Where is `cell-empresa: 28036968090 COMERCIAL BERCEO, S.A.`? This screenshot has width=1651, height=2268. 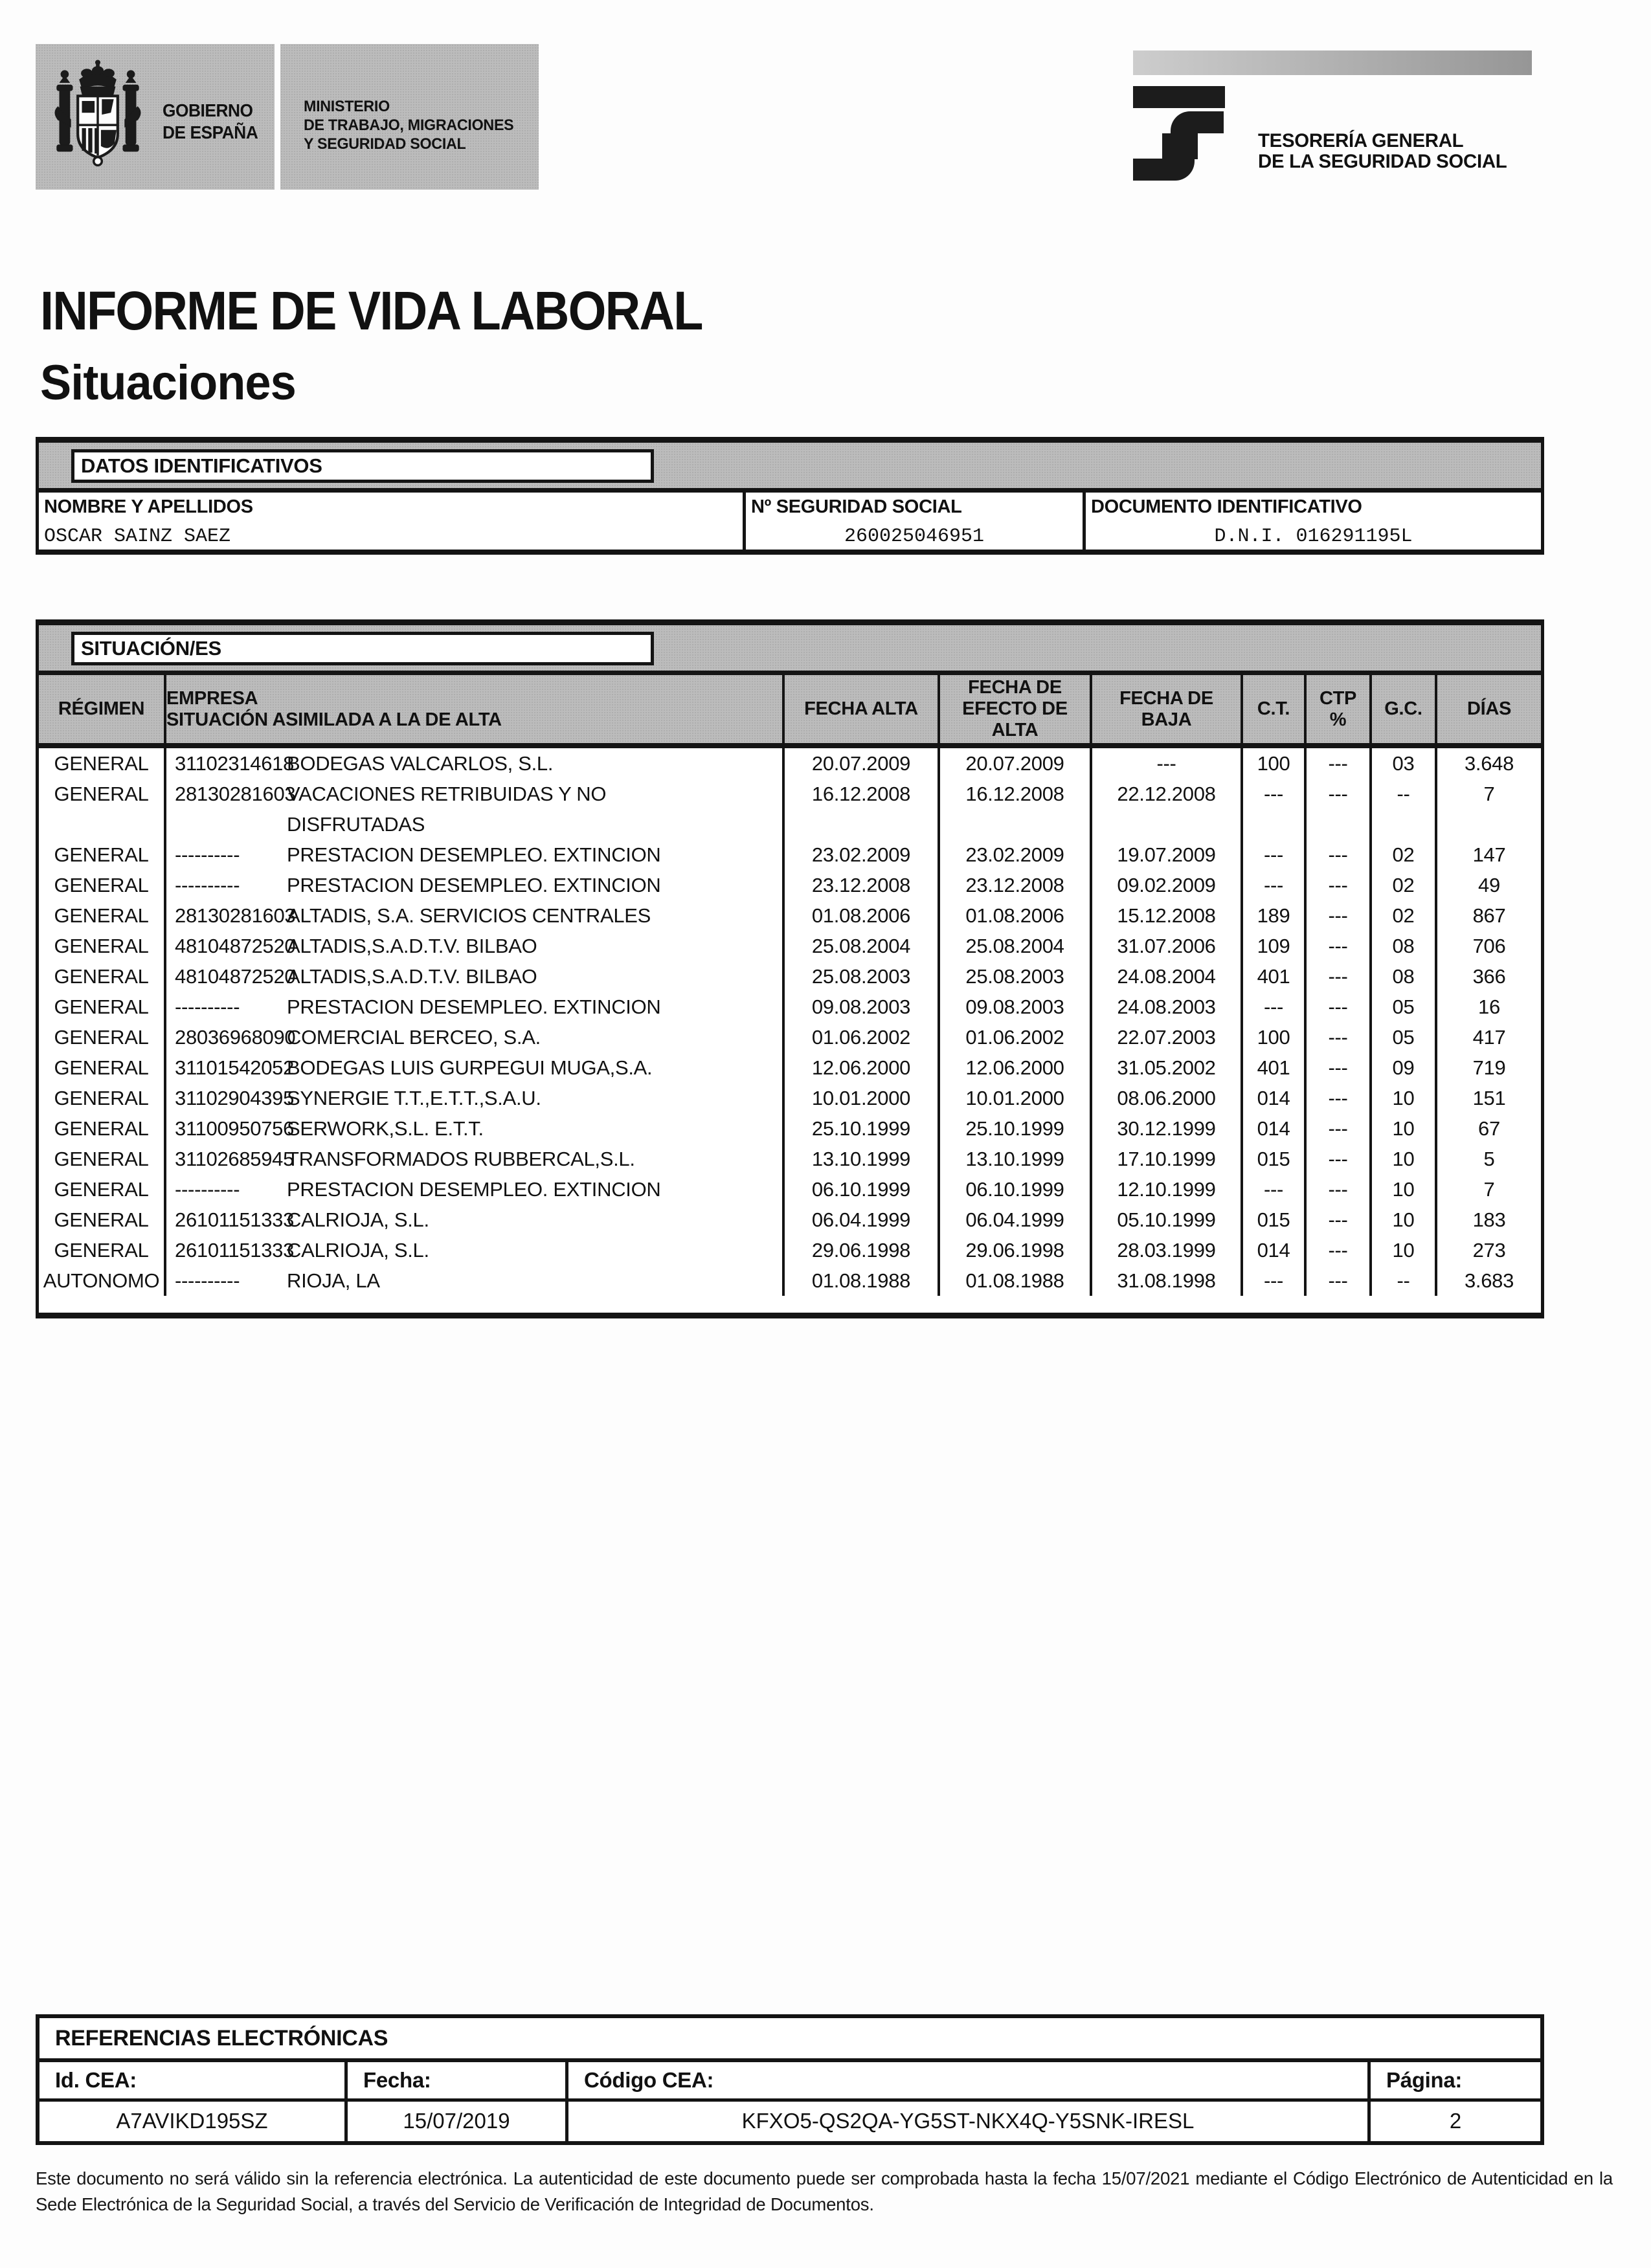
cell-empresa: 28036968090 COMERCIAL BERCEO, S.A. is located at coordinates (473, 1037).